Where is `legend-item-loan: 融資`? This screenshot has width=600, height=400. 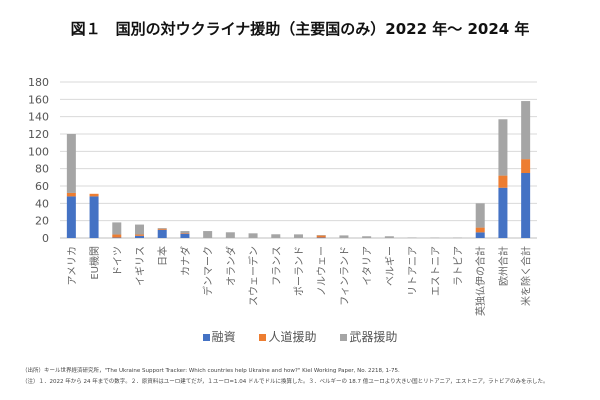 legend-item-loan: 融資 is located at coordinates (219, 336).